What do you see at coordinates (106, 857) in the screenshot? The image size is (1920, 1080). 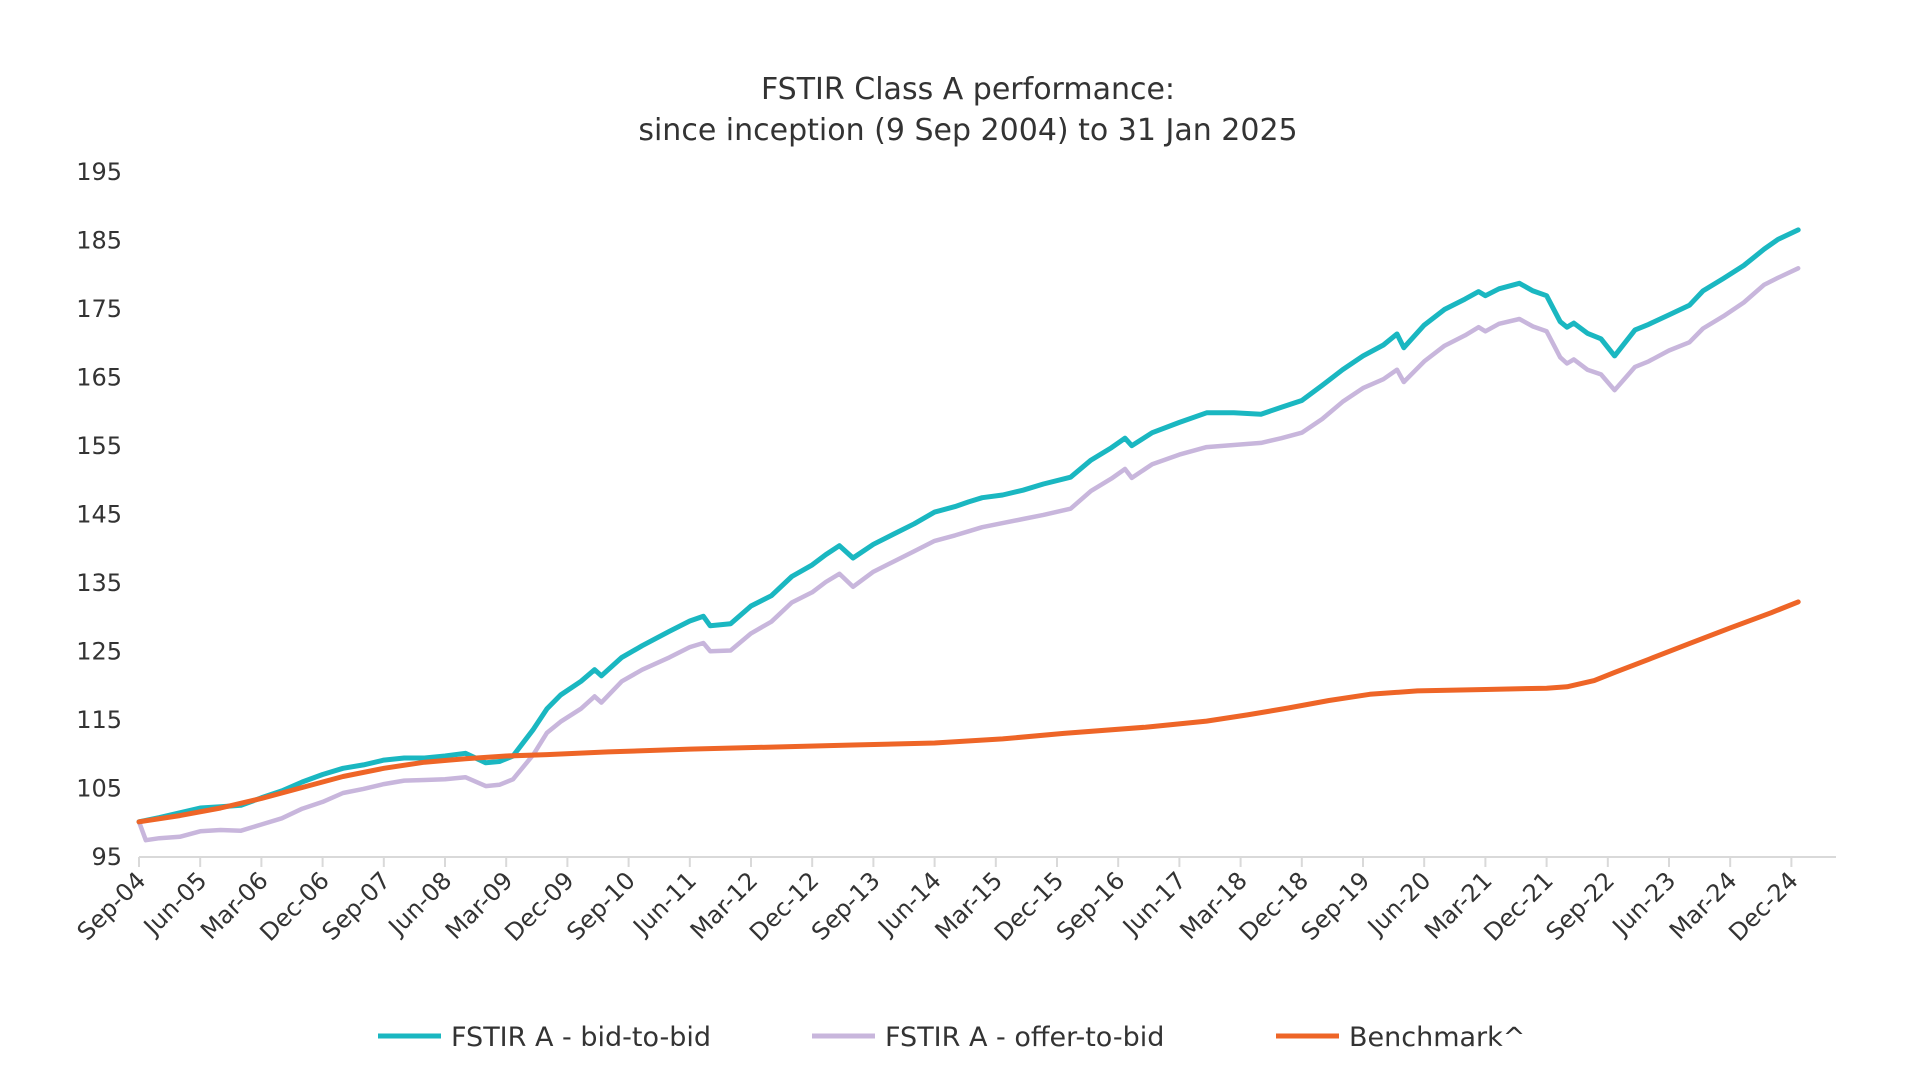 I see `y-tick-label: 95` at bounding box center [106, 857].